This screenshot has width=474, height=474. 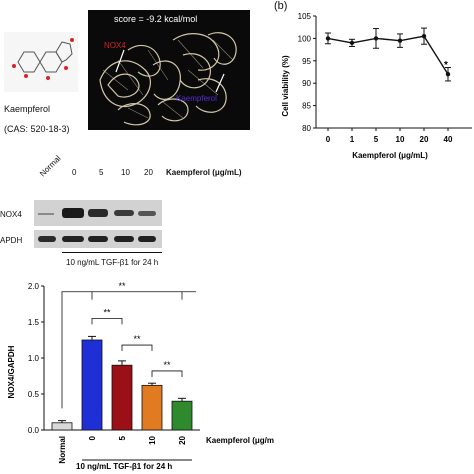 What do you see at coordinates (448, 139) in the screenshot?
I see `viability-xtick-label: 40` at bounding box center [448, 139].